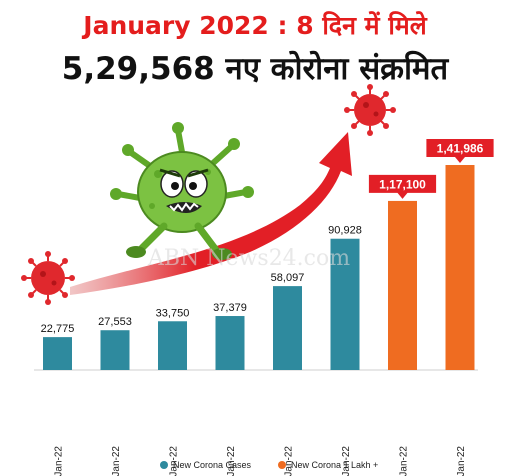 This screenshot has height=476, width=510. Describe the element at coordinates (58, 329) in the screenshot. I see `value-label-01-Jan-22: 22,775` at that location.